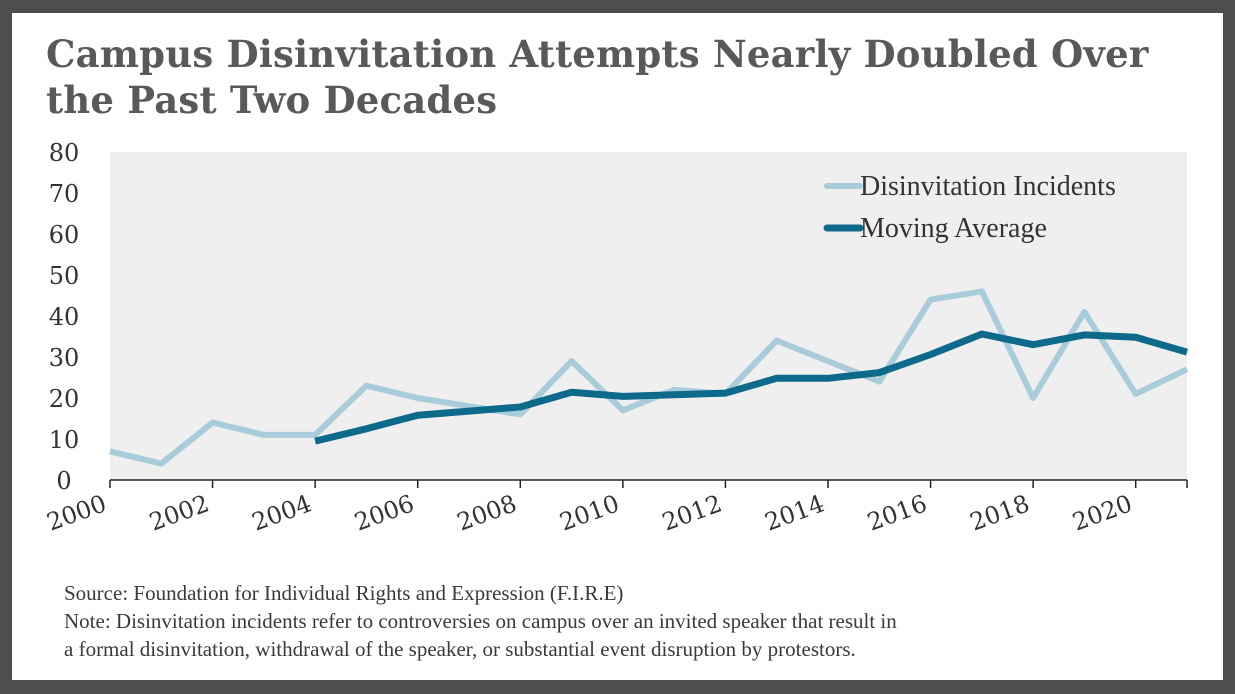 The image size is (1235, 694). I want to click on y-tick-label: 30, so click(64, 358).